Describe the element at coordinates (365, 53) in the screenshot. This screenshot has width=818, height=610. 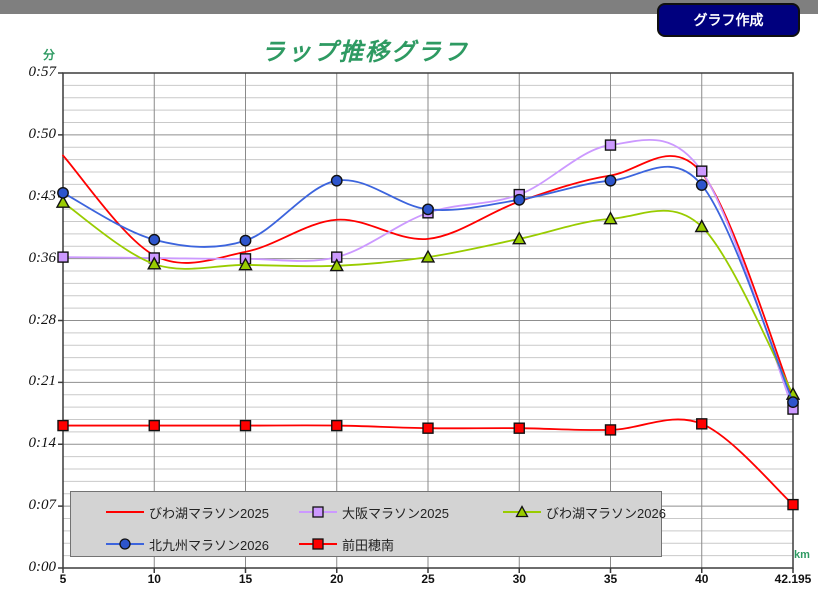
I see `page-title: ラップ推移グラフ` at that location.